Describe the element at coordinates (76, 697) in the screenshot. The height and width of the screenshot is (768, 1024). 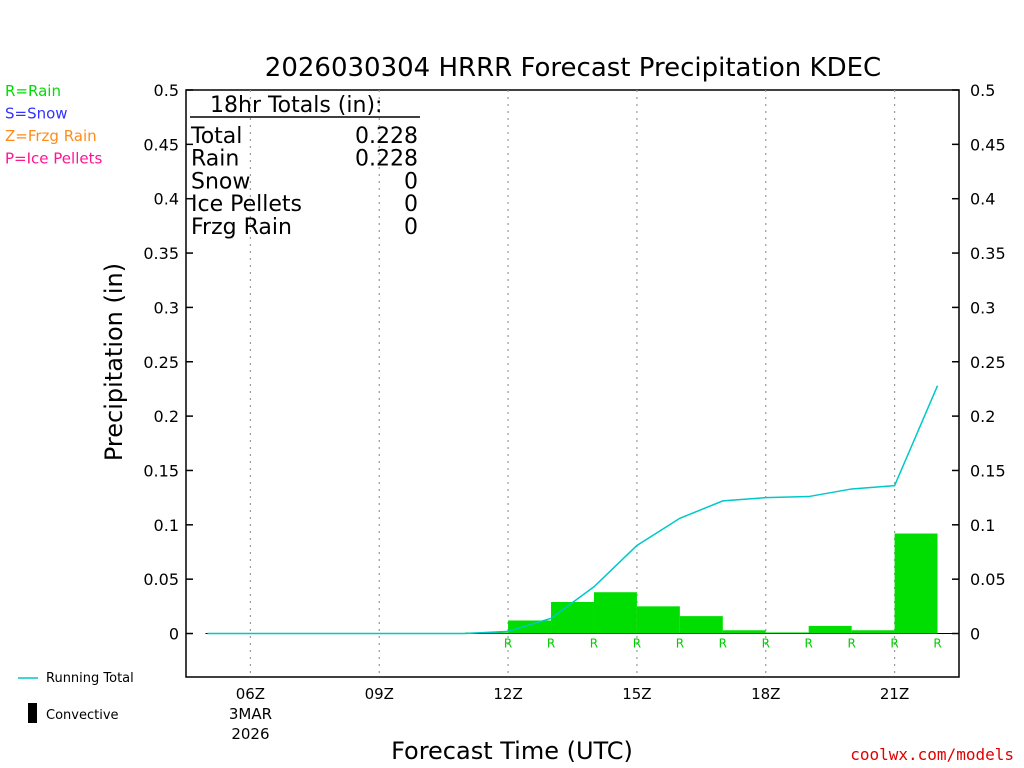
I see `bottom-legend: Running Total Convective` at that location.